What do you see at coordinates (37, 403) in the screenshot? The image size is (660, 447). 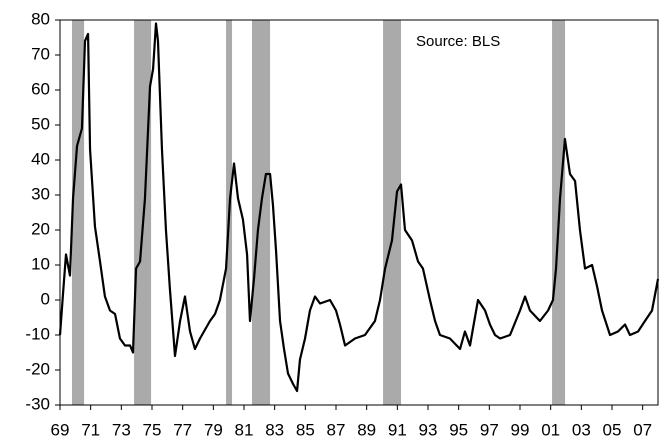 I see `y-tick-label: -30` at bounding box center [37, 403].